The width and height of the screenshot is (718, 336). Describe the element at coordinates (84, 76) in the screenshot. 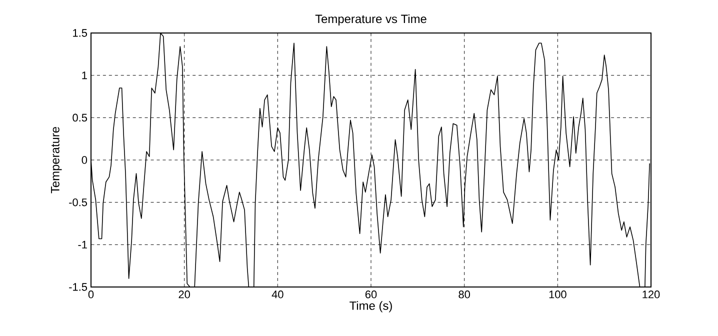

I see `y-tick-label: 1` at that location.